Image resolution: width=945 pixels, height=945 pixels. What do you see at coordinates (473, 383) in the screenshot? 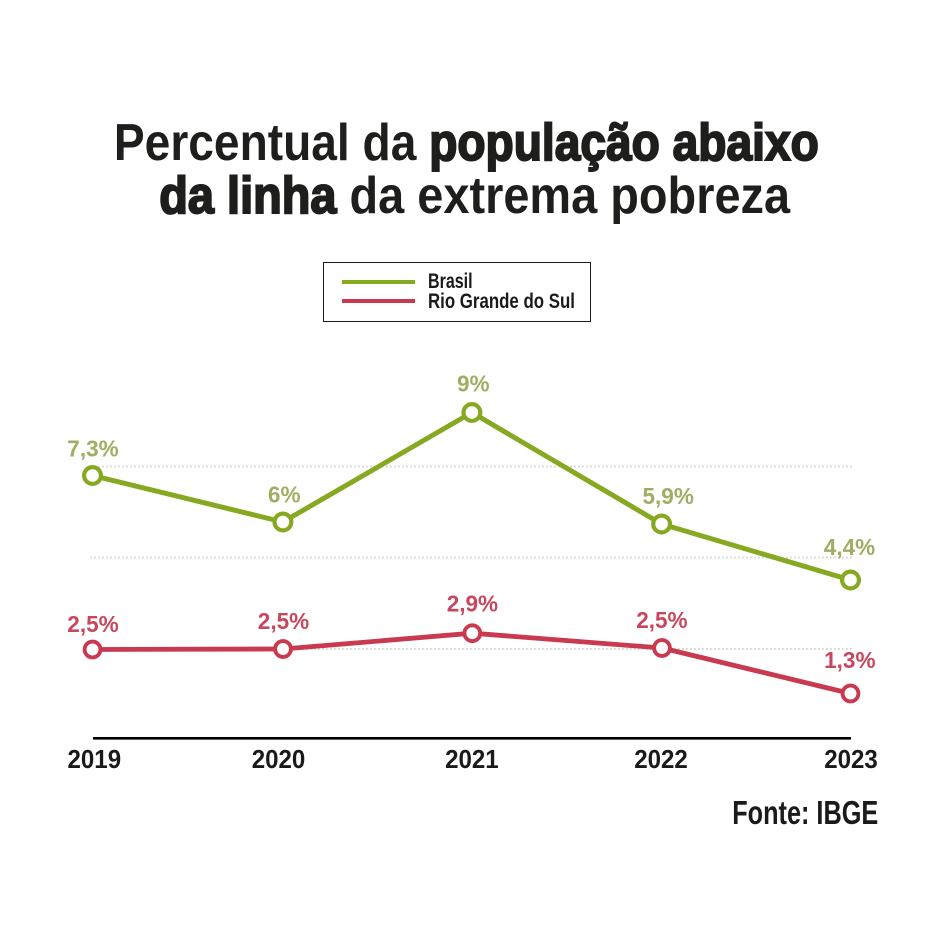
I see `svg-text: 9%` at bounding box center [473, 383].